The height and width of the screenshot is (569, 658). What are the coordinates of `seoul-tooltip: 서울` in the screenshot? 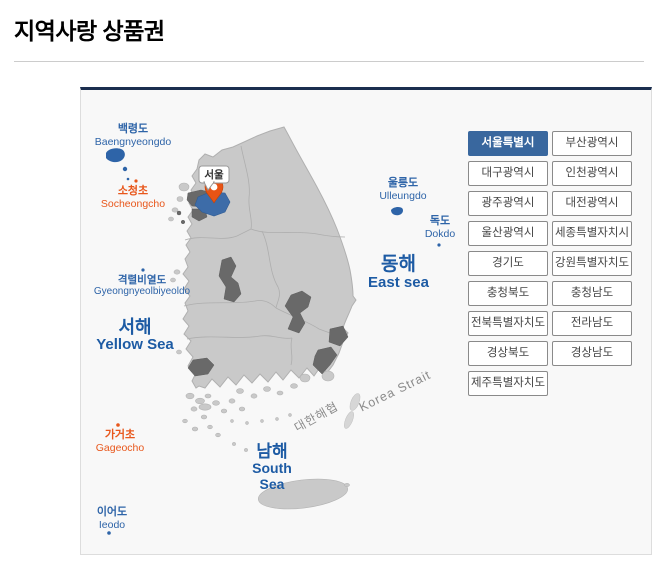 It's located at (214, 178).